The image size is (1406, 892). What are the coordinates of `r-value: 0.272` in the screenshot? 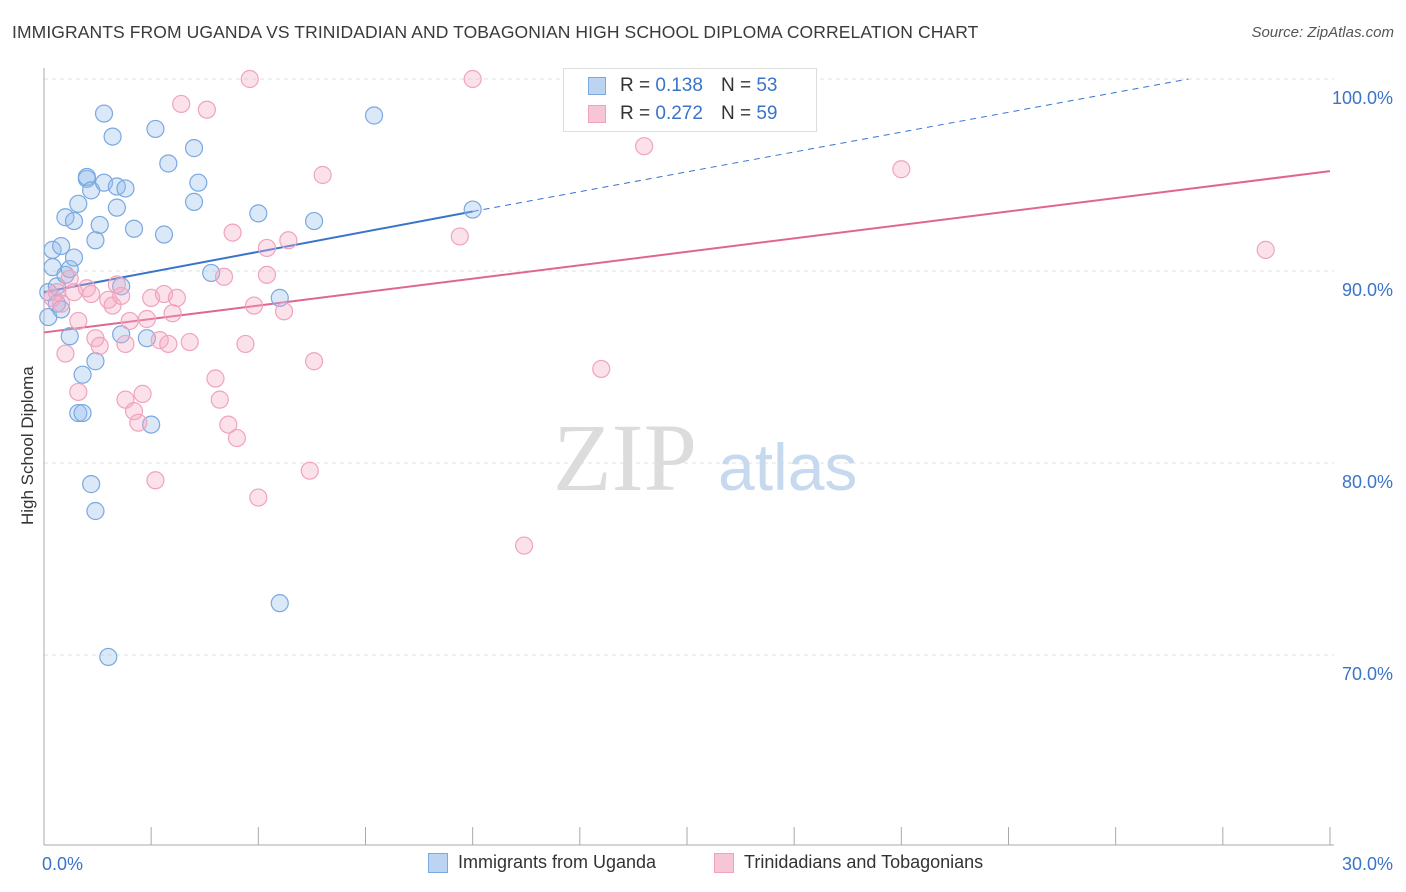 It's located at (679, 113).